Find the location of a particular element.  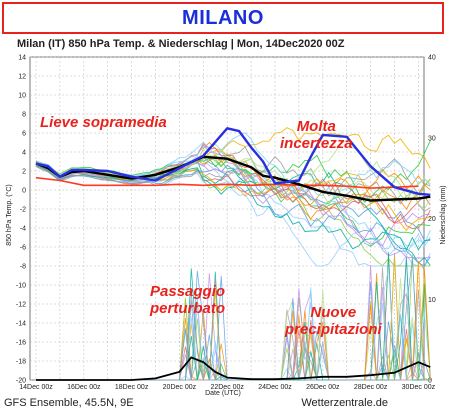

y-tick-label: -10 is located at coordinates (21, 286).